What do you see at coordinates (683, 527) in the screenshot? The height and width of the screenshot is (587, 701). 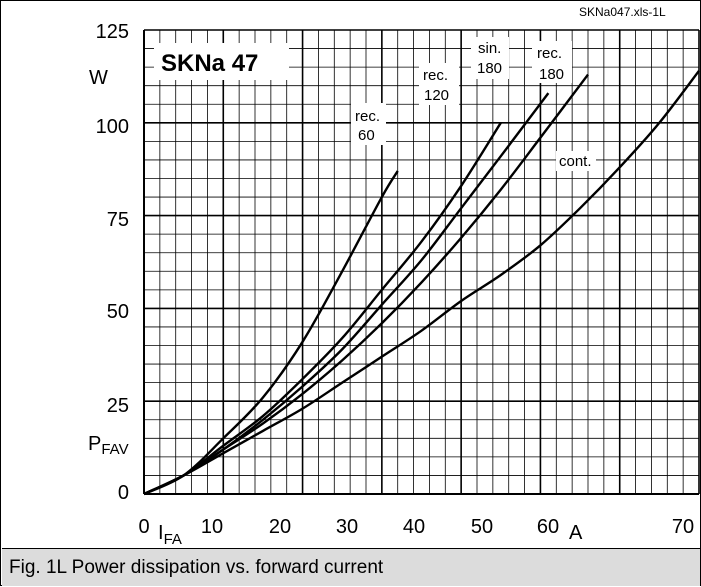 I see `x-tick-70: 70` at bounding box center [683, 527].